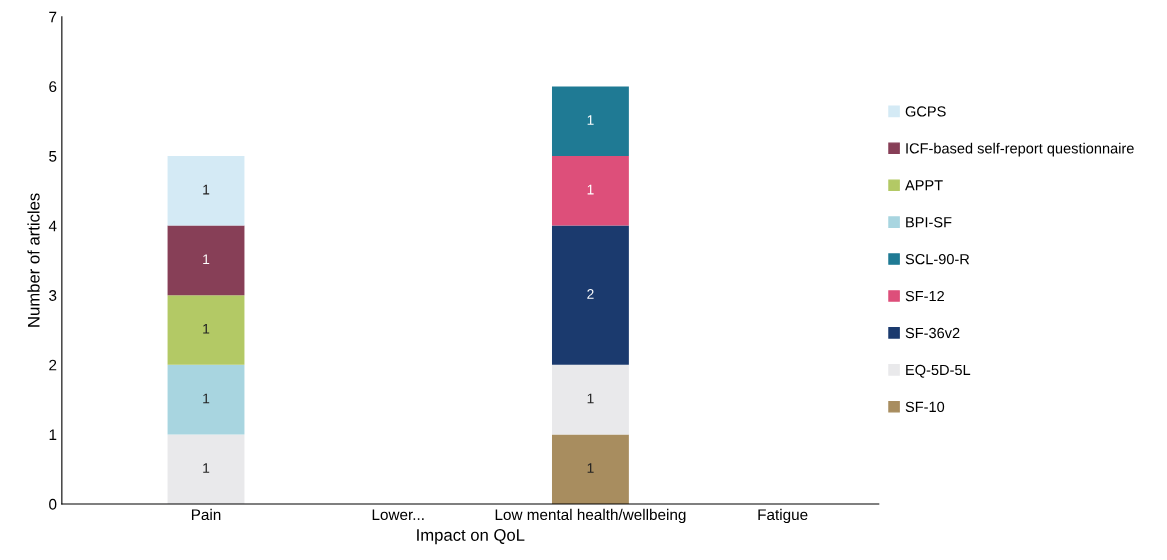 Image resolution: width=1167 pixels, height=560 pixels. What do you see at coordinates (938, 371) in the screenshot?
I see `legend-label: EQ-5D-5L` at bounding box center [938, 371].